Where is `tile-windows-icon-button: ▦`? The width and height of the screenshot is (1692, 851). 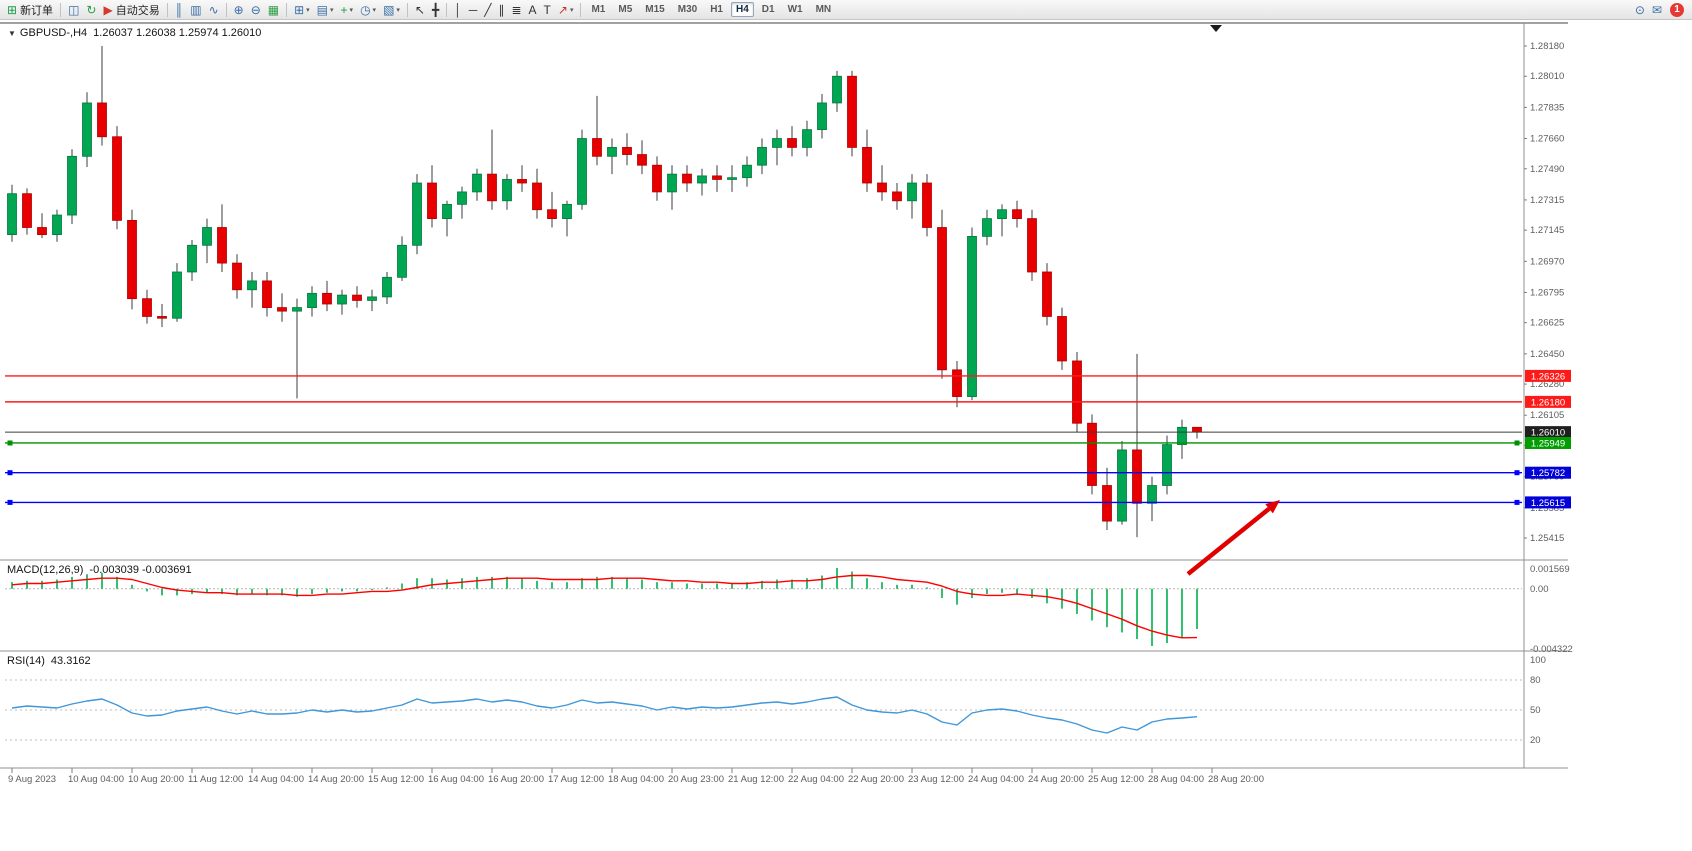 tile-windows-icon-button: ▦ is located at coordinates (273, 10).